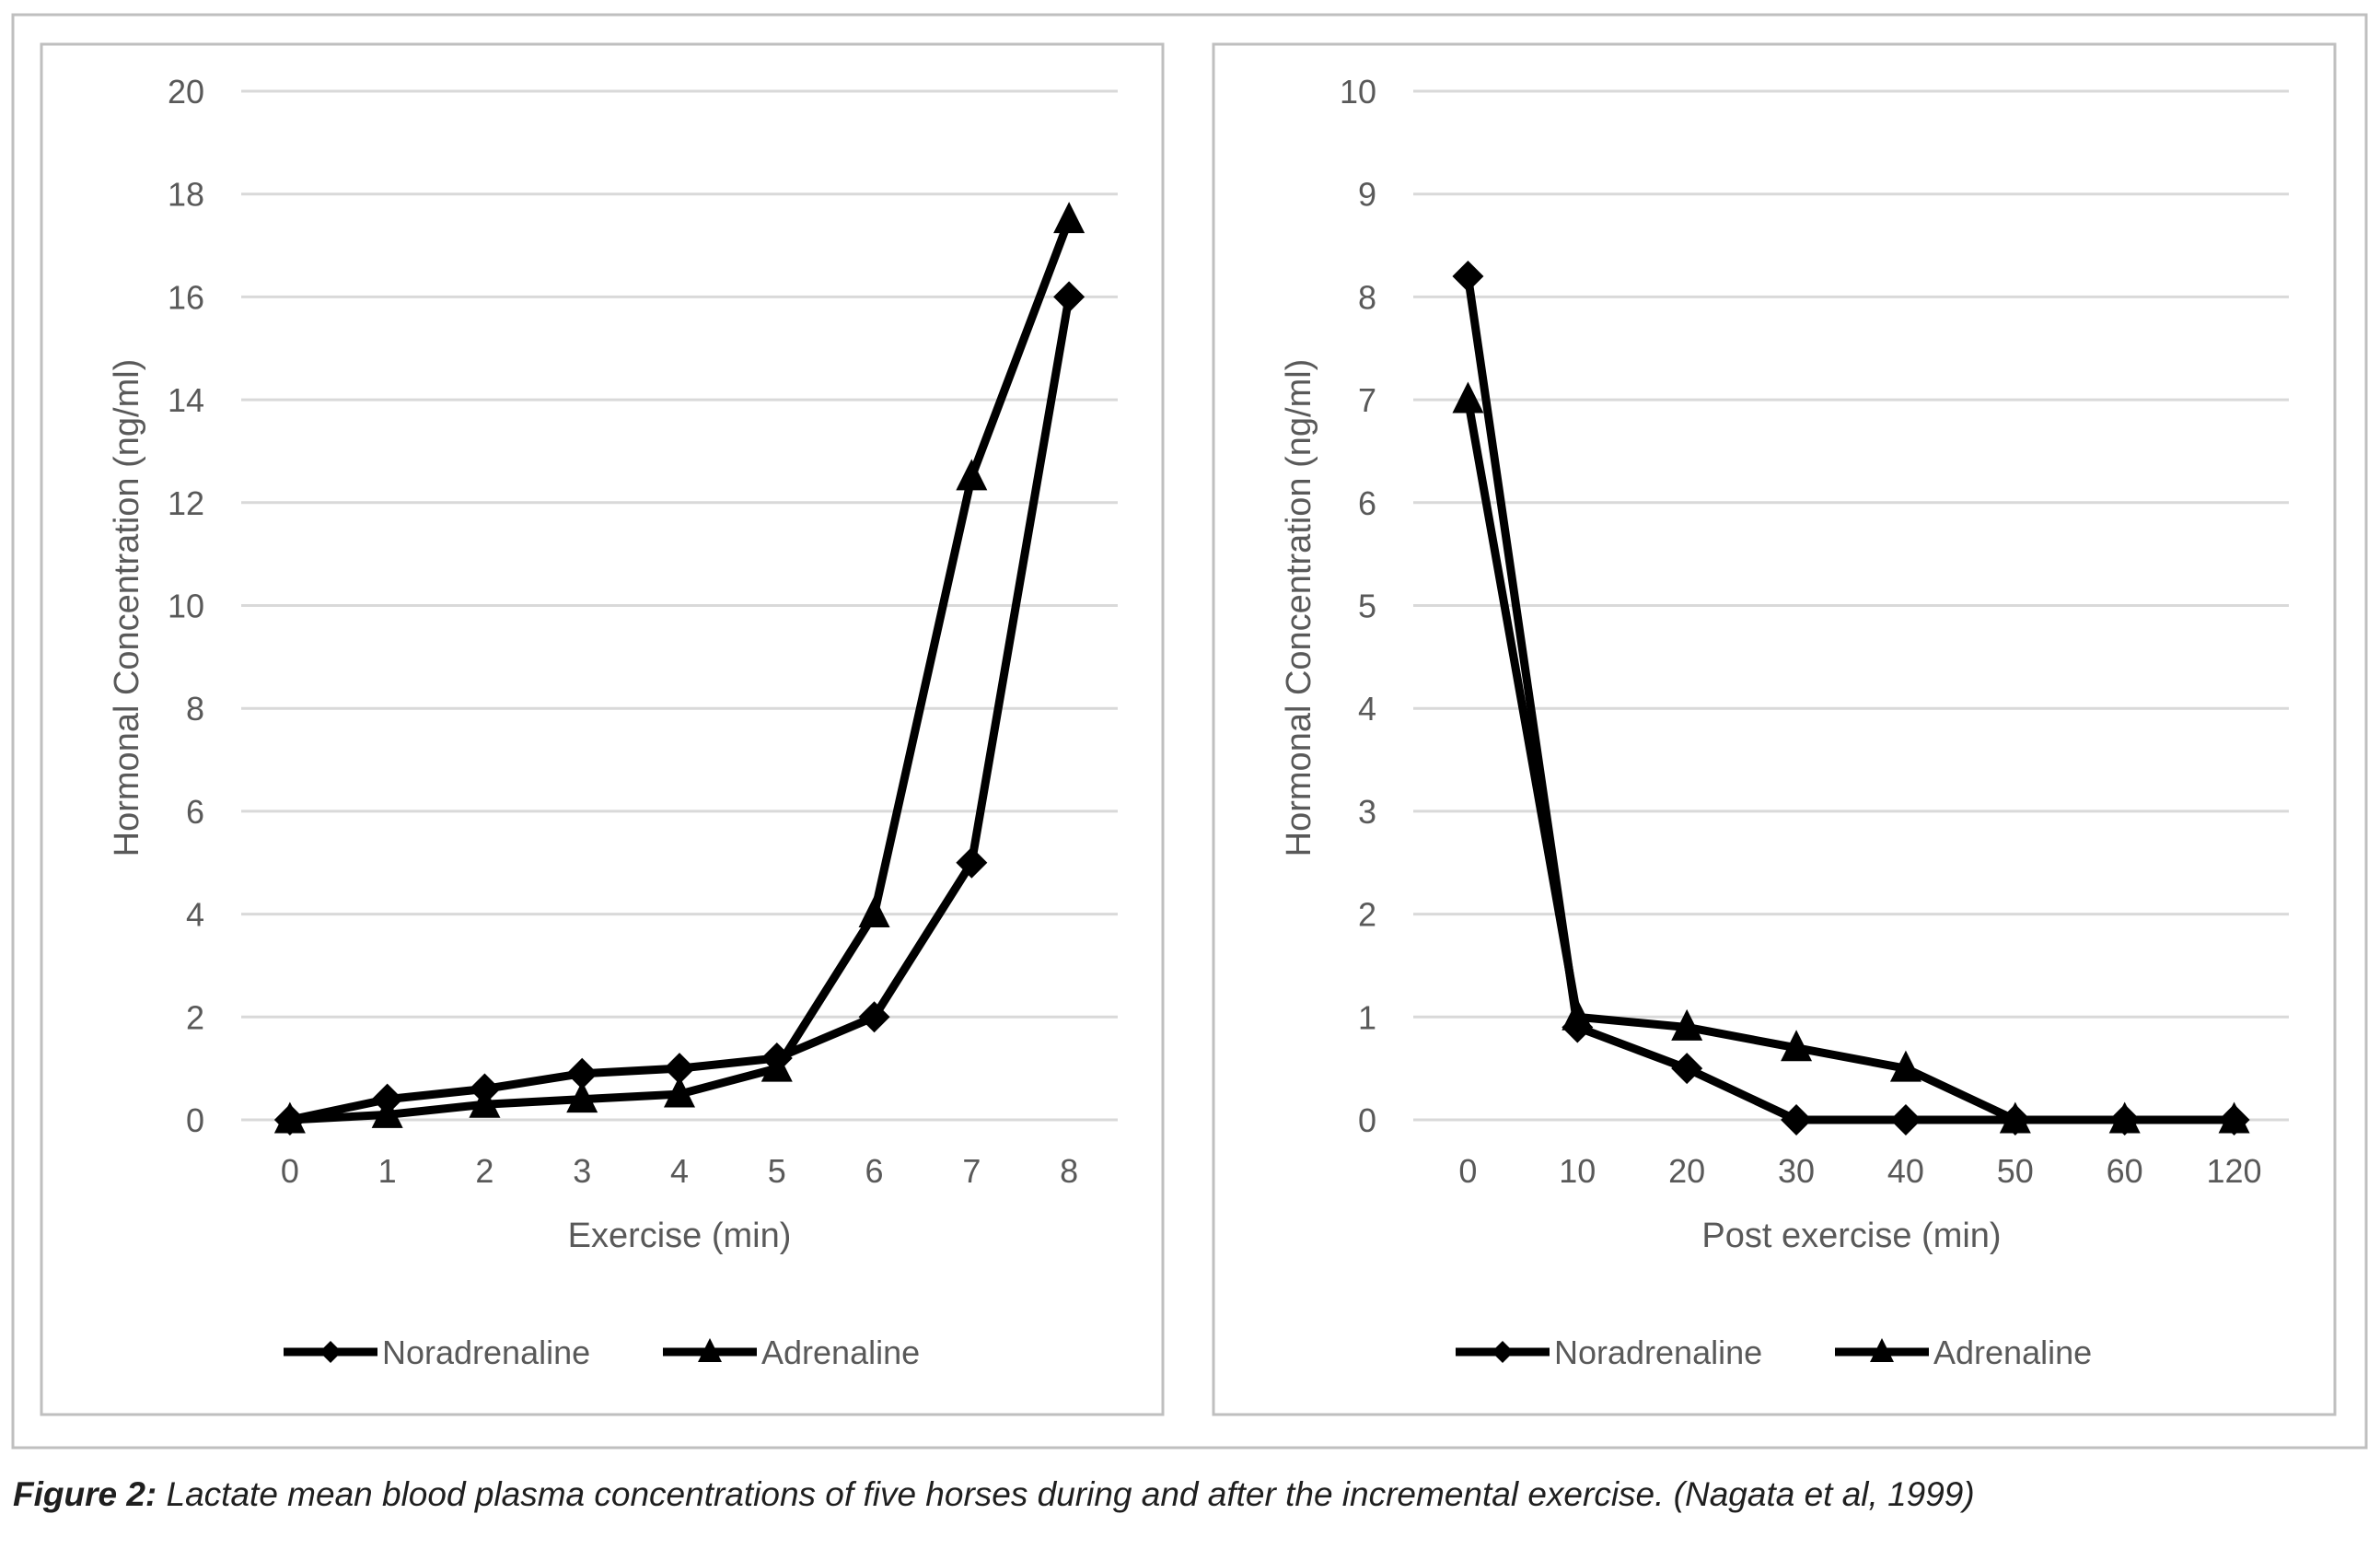 The image size is (2380, 1549). Describe the element at coordinates (1686, 1171) in the screenshot. I see `x-tick-label: 20` at that location.